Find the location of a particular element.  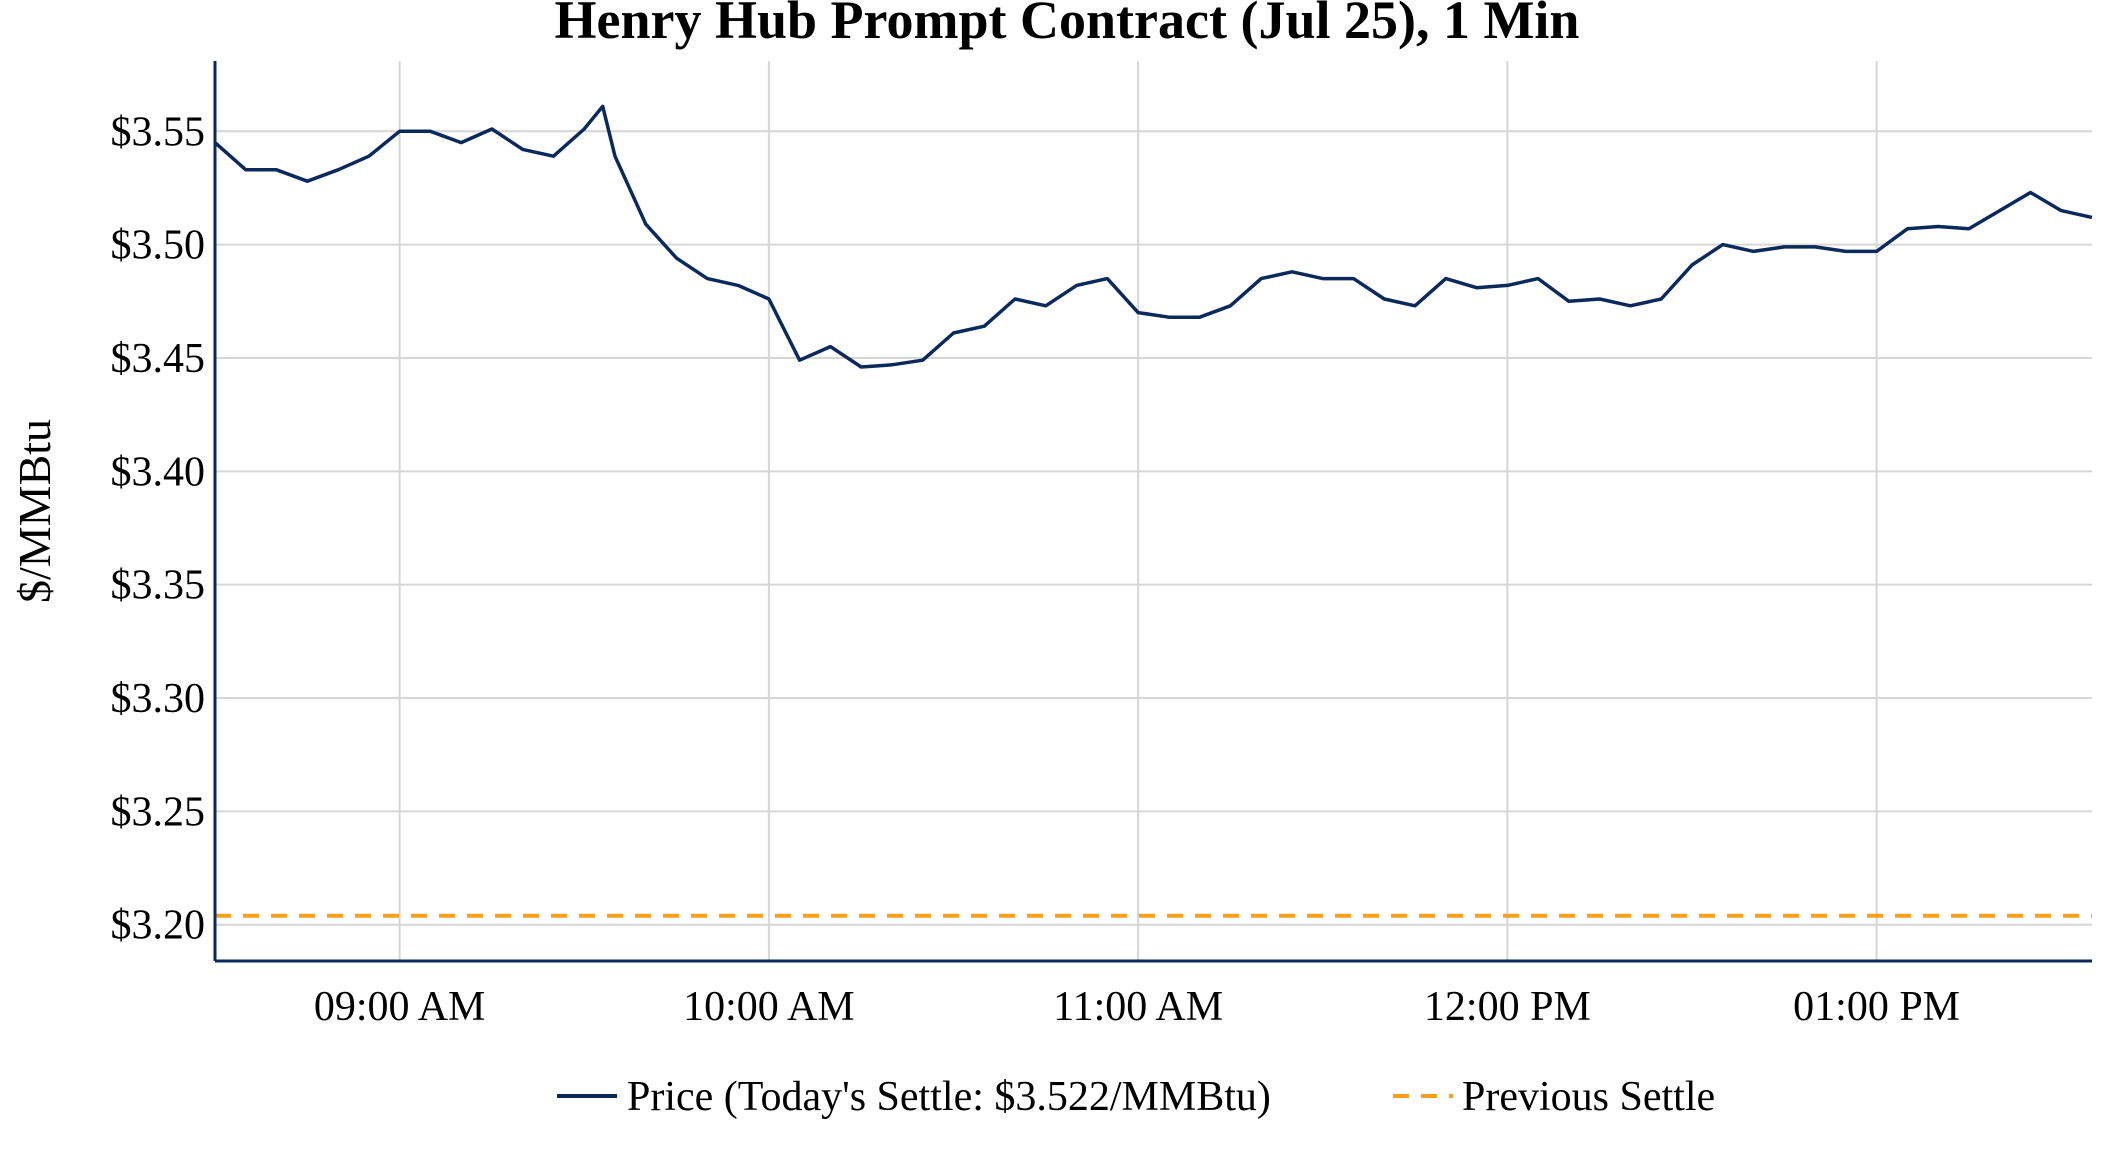

y-tick-label: $3.35 is located at coordinates (158, 586).